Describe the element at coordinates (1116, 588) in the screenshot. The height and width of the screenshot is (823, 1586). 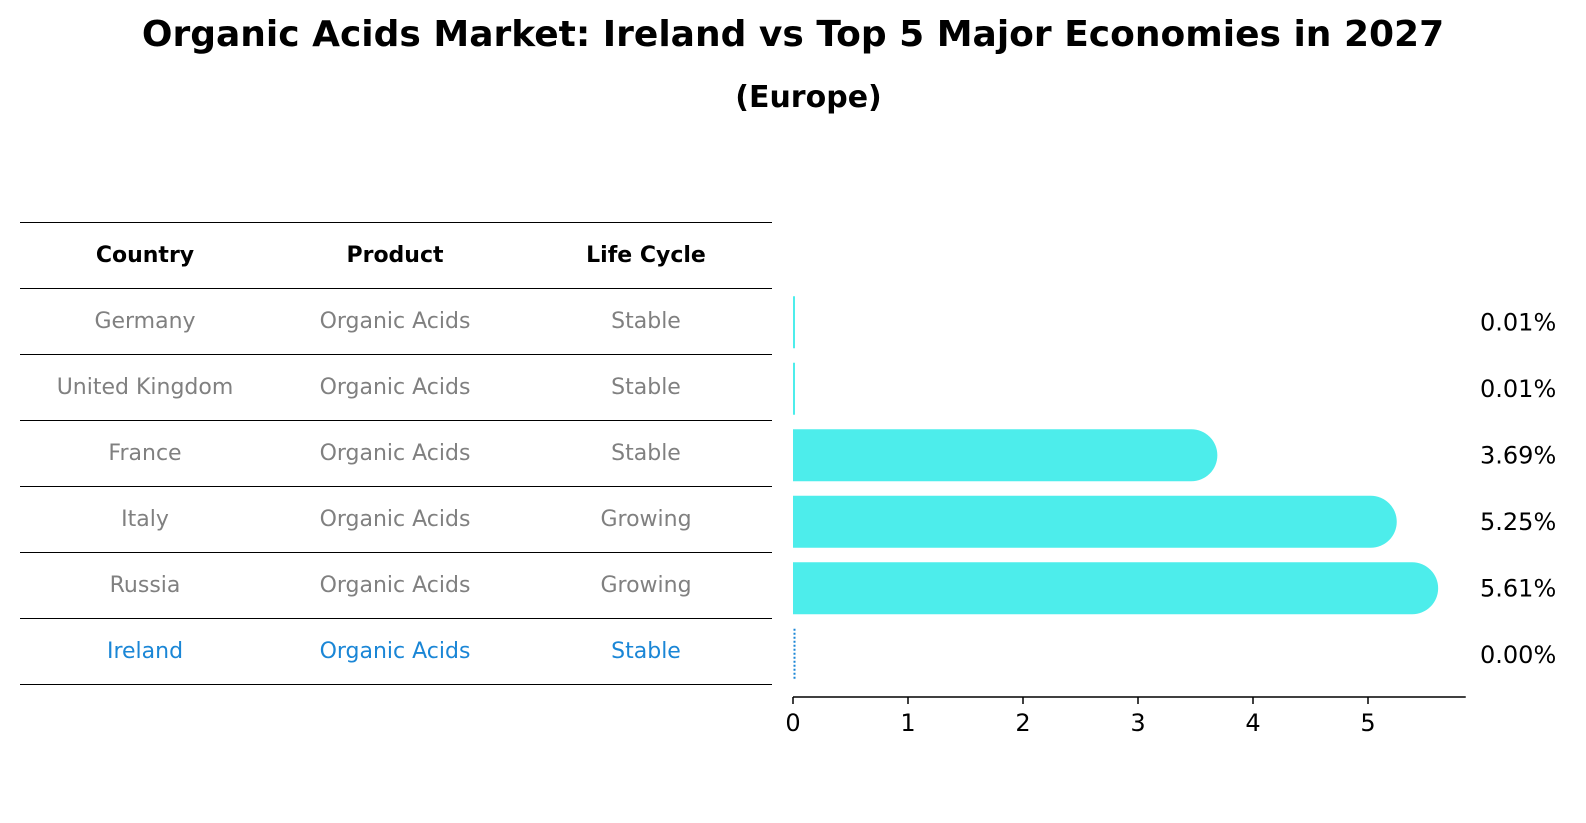
I see `bar-russia` at that location.